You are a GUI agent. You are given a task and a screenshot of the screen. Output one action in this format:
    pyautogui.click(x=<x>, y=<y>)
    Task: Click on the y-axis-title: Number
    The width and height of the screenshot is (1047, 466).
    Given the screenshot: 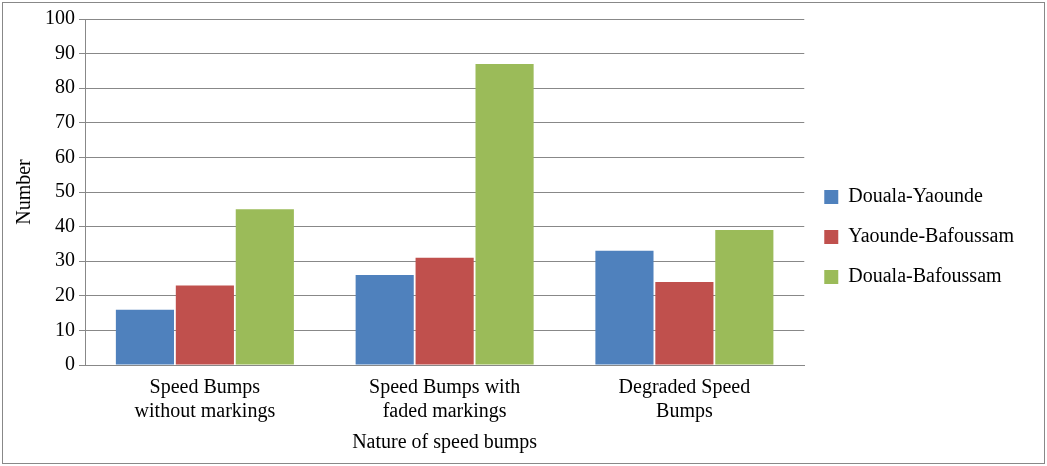 What is the action you would take?
    pyautogui.click(x=23, y=191)
    